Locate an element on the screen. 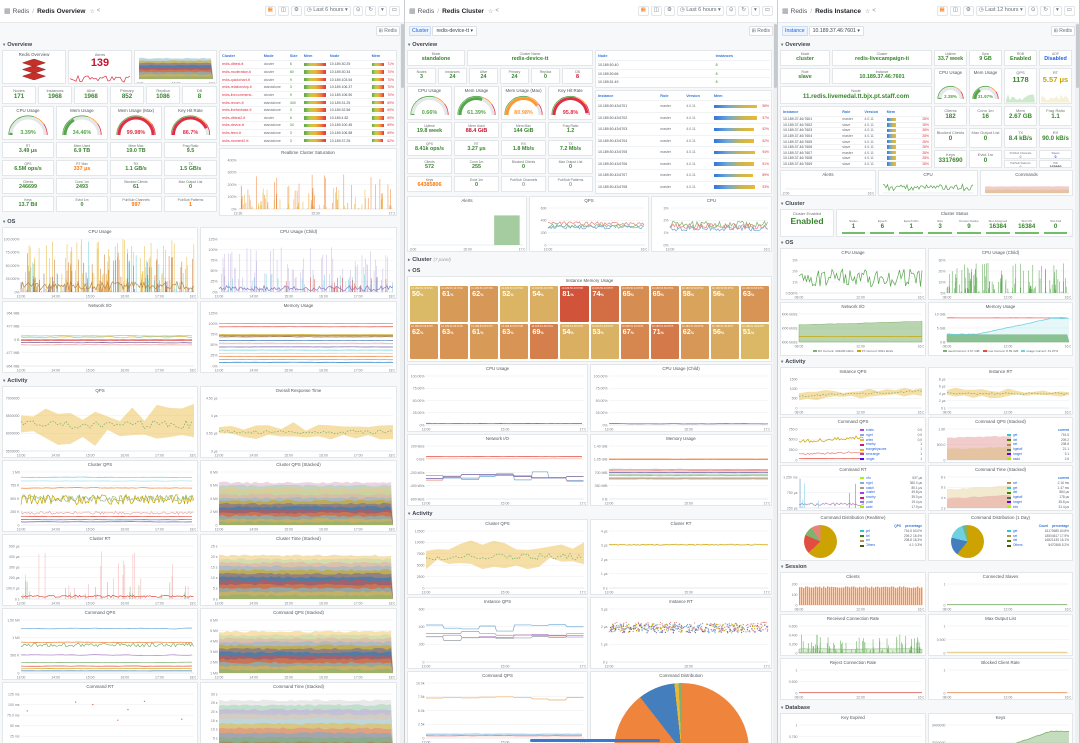  panel-title: Command Distribution (Realtime) is located at coordinates (853, 517).